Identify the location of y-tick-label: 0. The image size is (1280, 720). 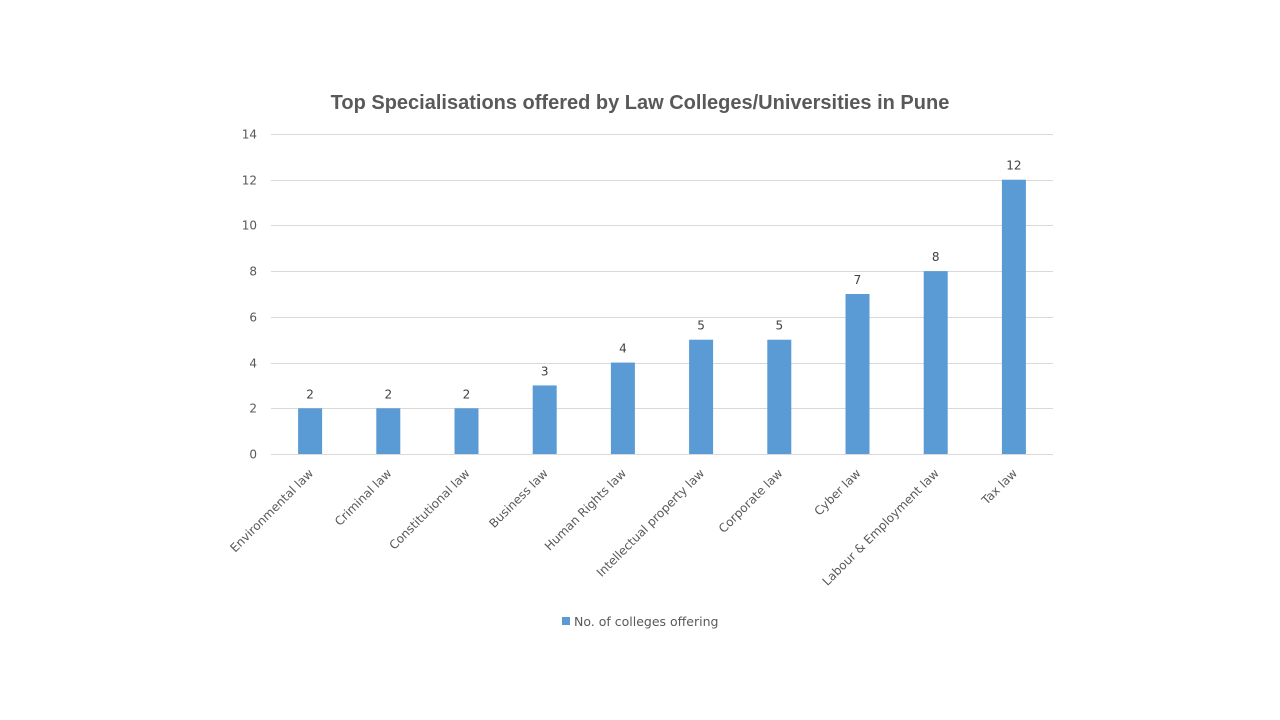
(253, 455).